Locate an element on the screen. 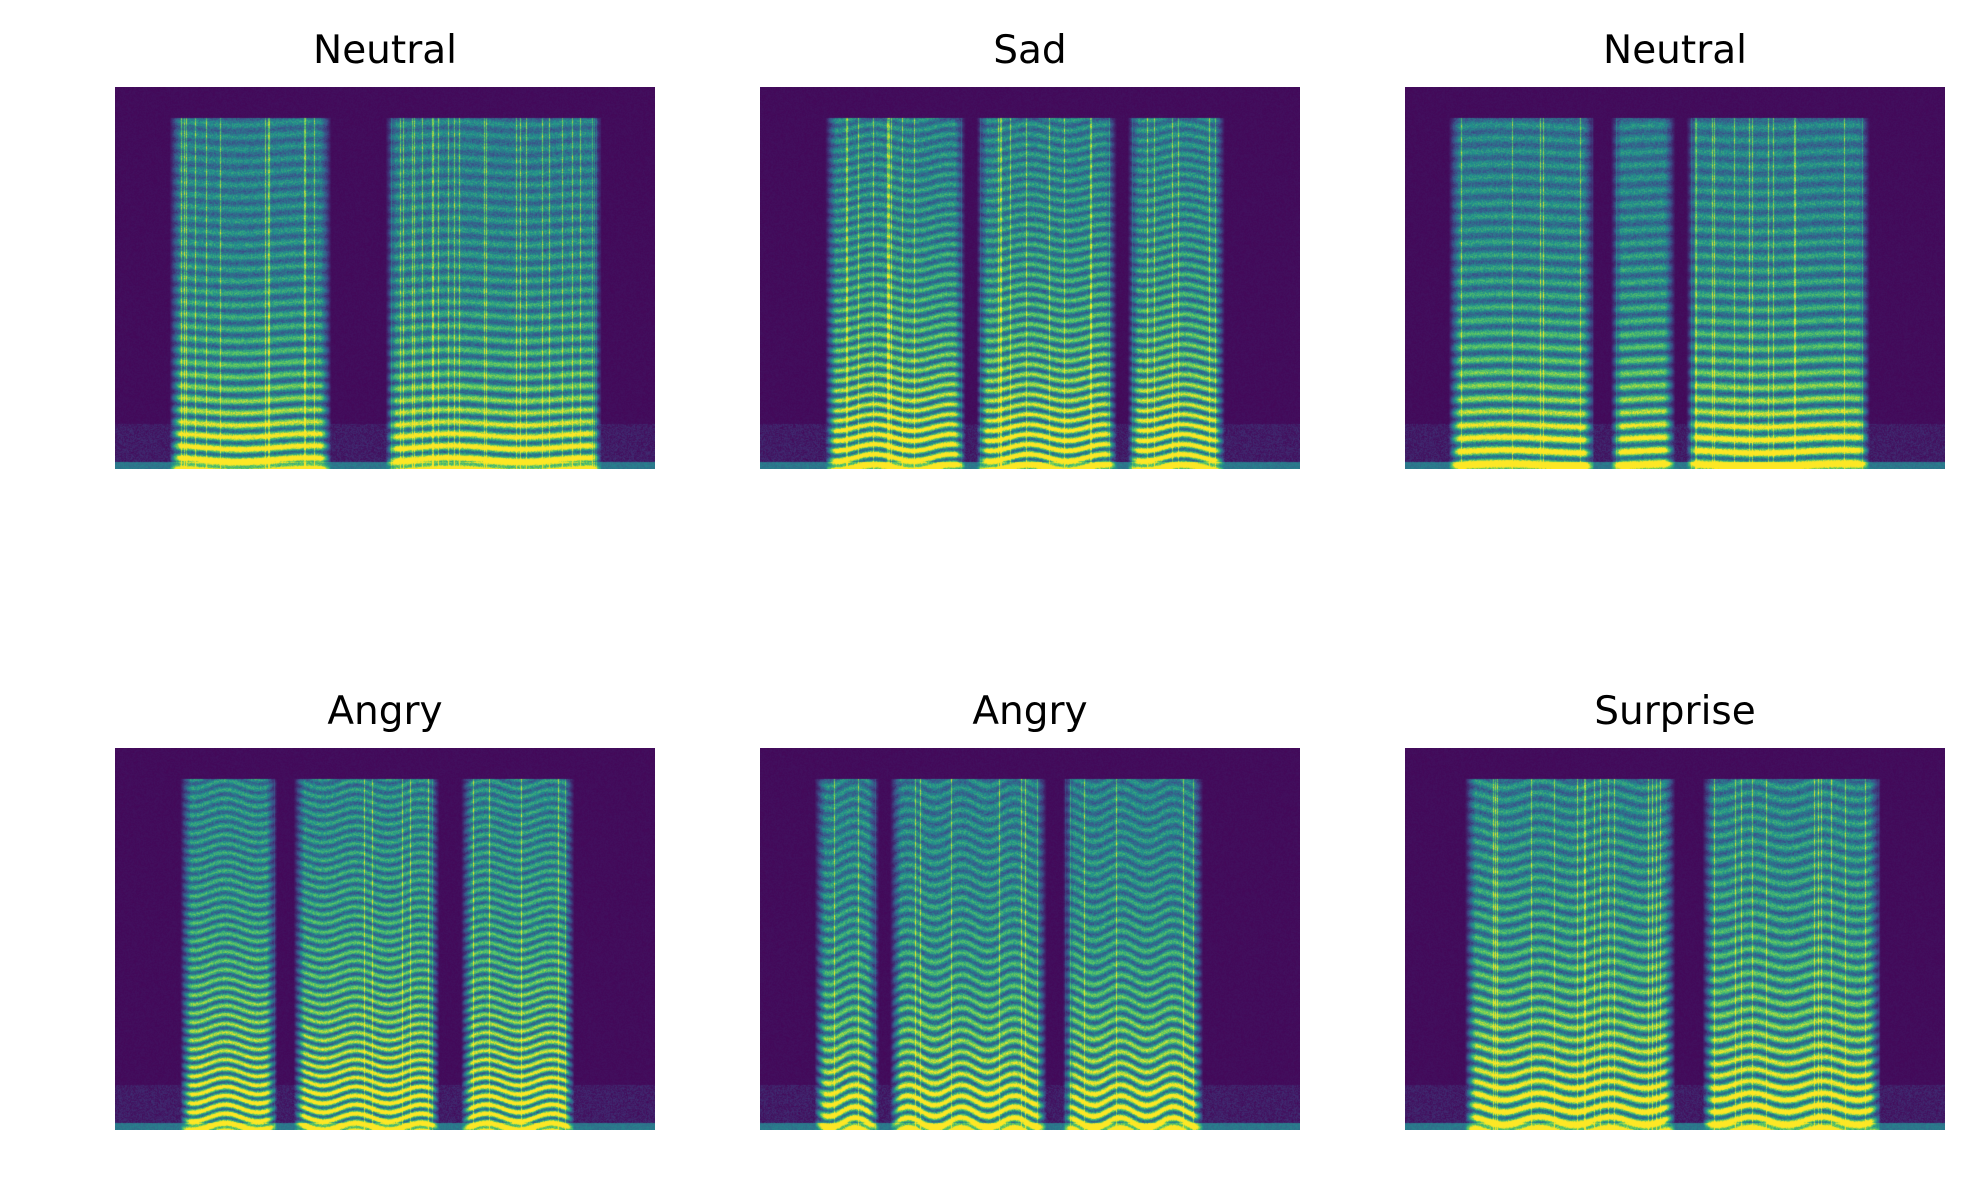  panel-title: Sad is located at coordinates (1030, 50).